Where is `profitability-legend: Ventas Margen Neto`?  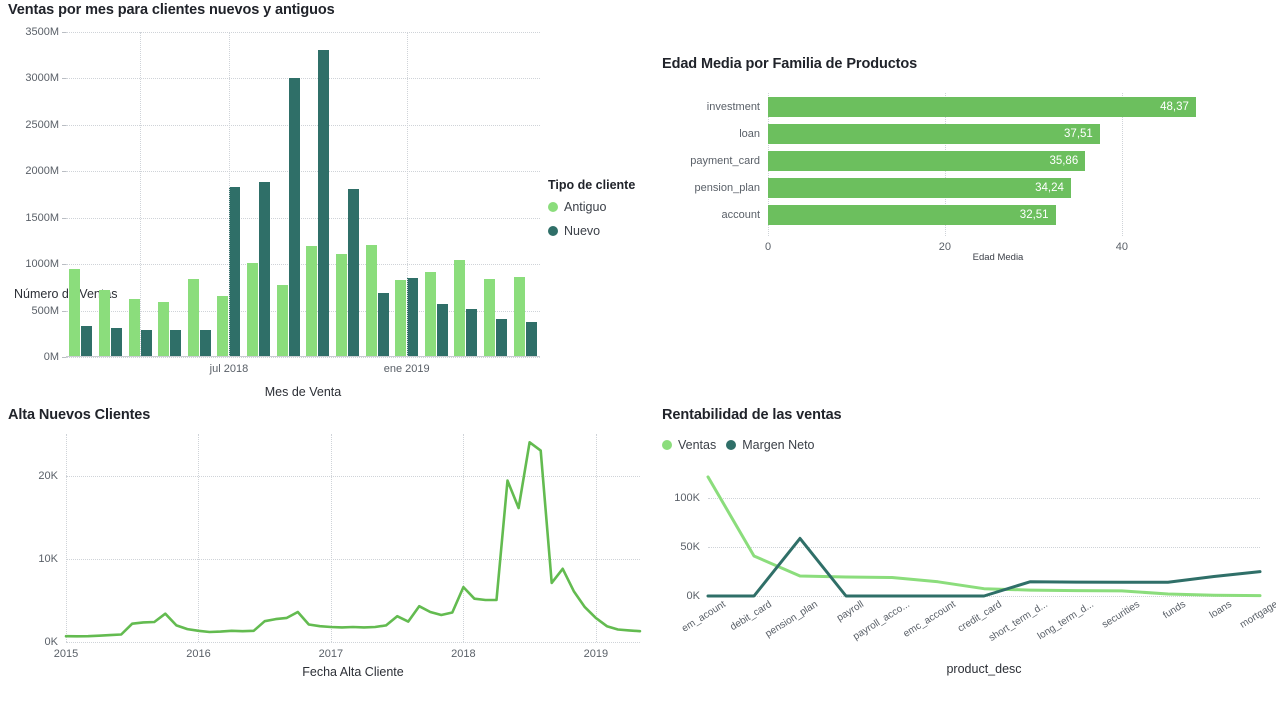 profitability-legend: Ventas Margen Neto is located at coordinates (738, 445).